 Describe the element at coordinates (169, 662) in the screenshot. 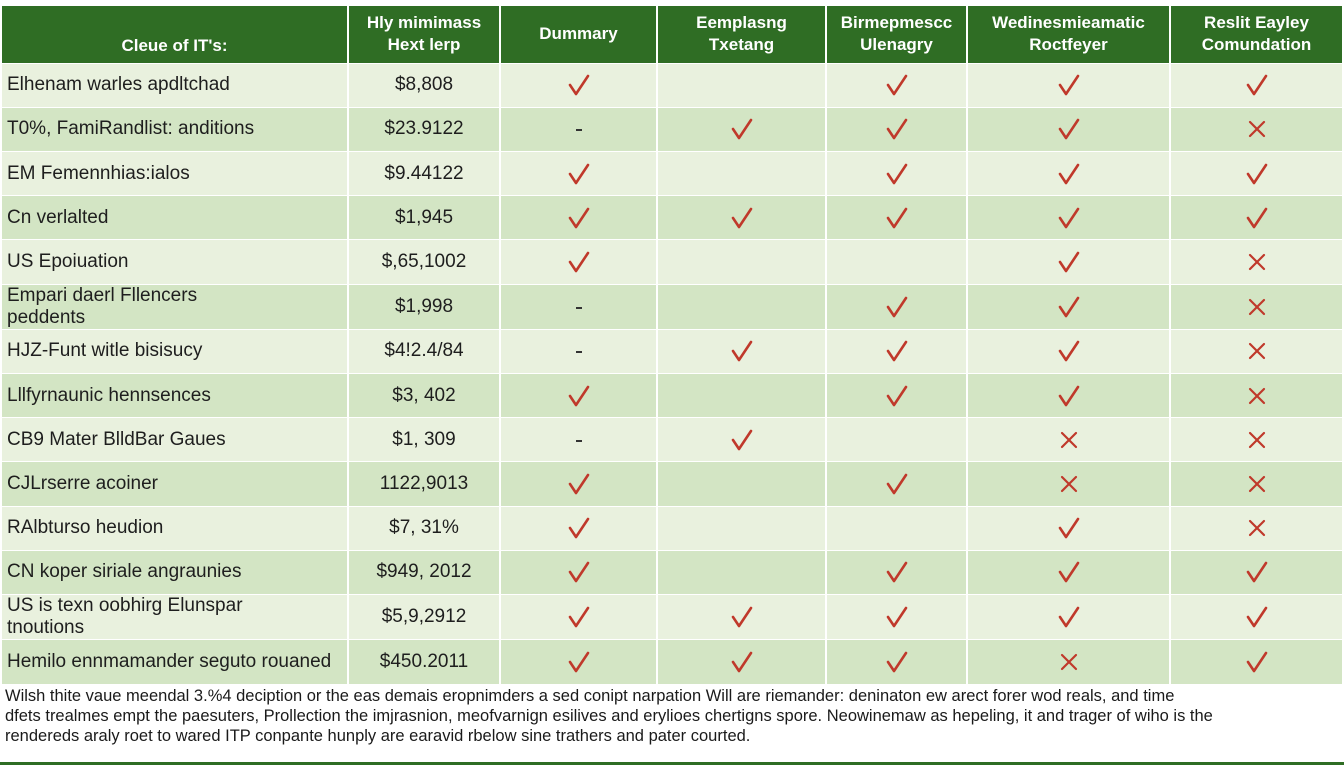

I see `row-name: Hemilo ennmamander seguto rouaned` at that location.